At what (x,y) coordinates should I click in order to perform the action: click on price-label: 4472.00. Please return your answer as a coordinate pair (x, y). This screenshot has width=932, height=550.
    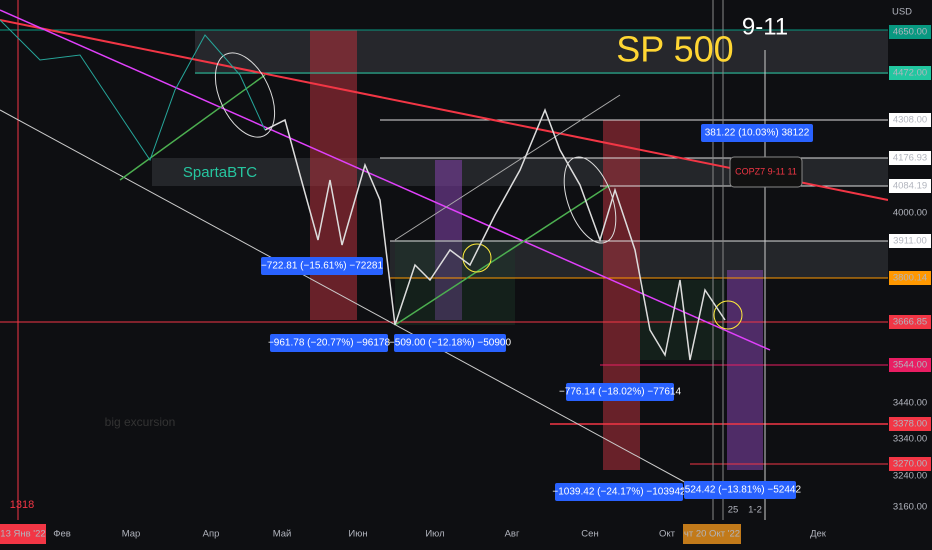
    Looking at the image, I should click on (910, 73).